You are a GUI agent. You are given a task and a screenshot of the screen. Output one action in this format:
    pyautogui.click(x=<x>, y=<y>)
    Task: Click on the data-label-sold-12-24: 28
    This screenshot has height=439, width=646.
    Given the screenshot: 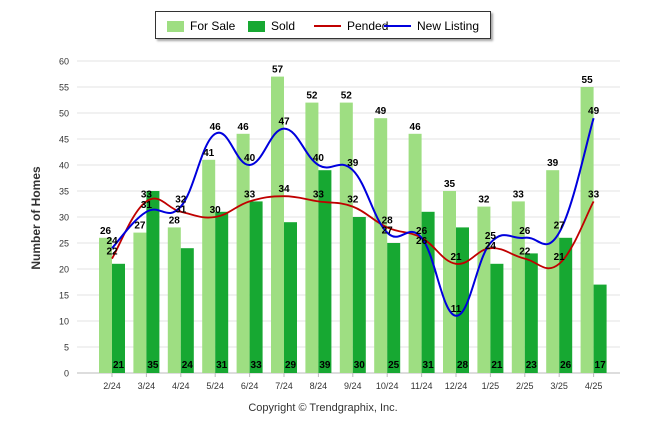 What is the action you would take?
    pyautogui.click(x=463, y=365)
    